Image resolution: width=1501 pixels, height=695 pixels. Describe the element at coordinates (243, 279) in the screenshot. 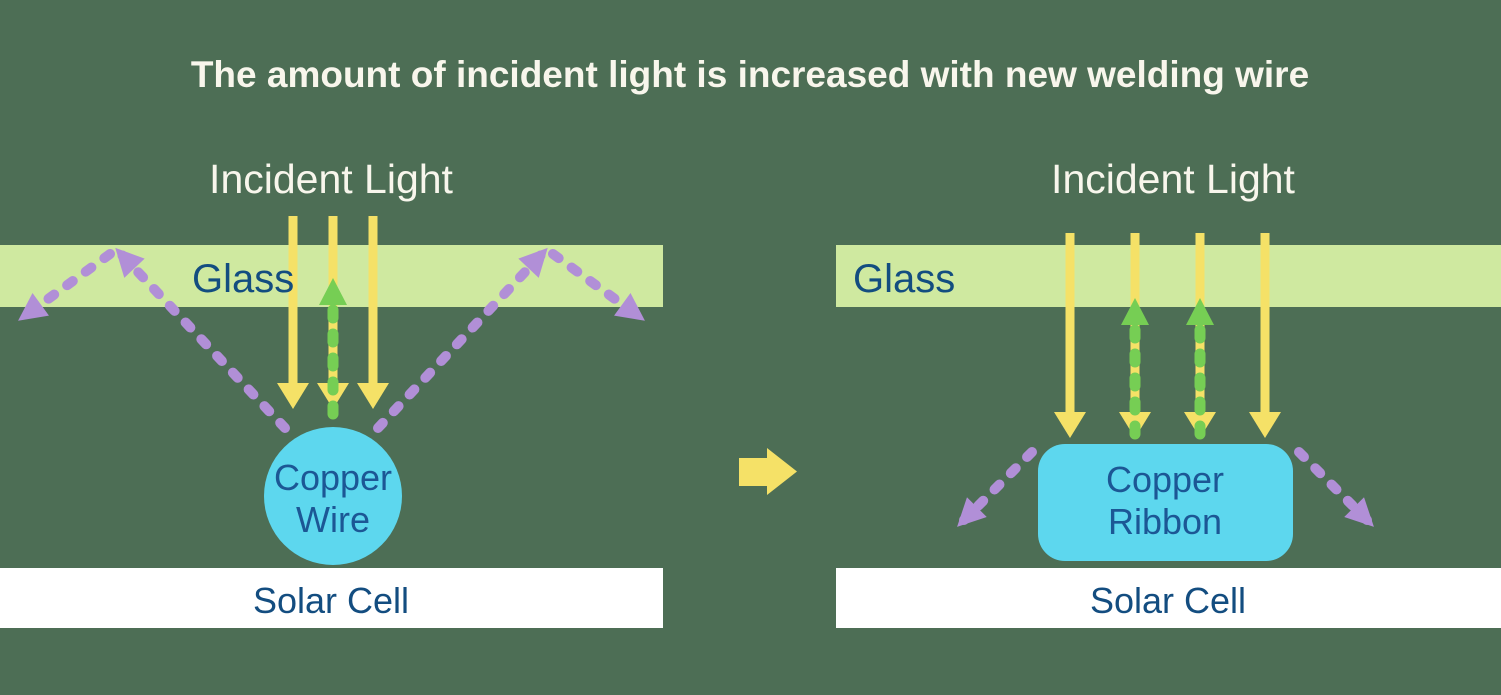

I see `glass-label-left: Glass` at that location.